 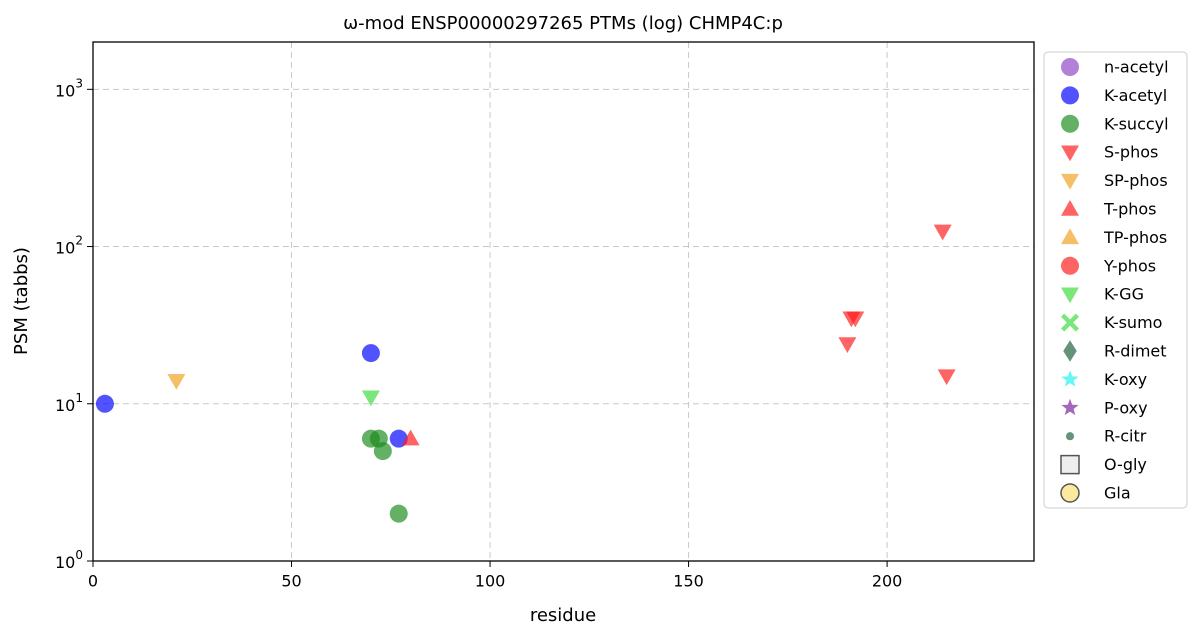 What do you see at coordinates (1125, 379) in the screenshot?
I see `legend-label: K-oxy` at bounding box center [1125, 379].